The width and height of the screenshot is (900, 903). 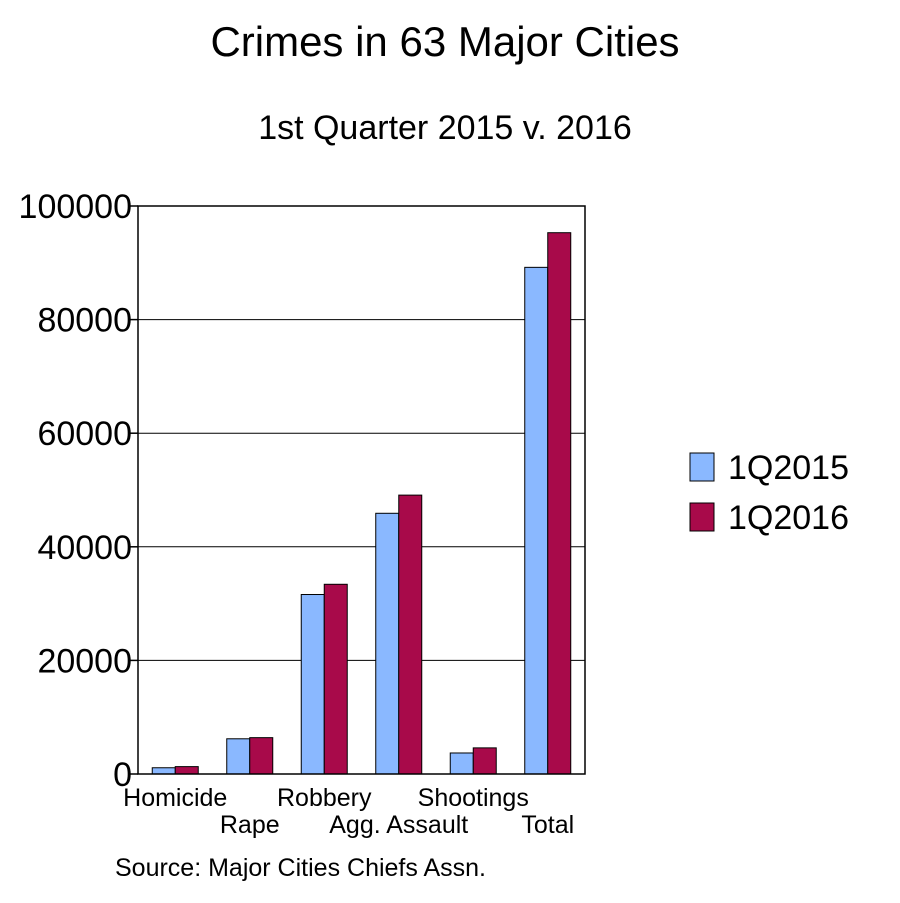 What do you see at coordinates (324, 798) in the screenshot?
I see `x-tick-label: Robbery` at bounding box center [324, 798].